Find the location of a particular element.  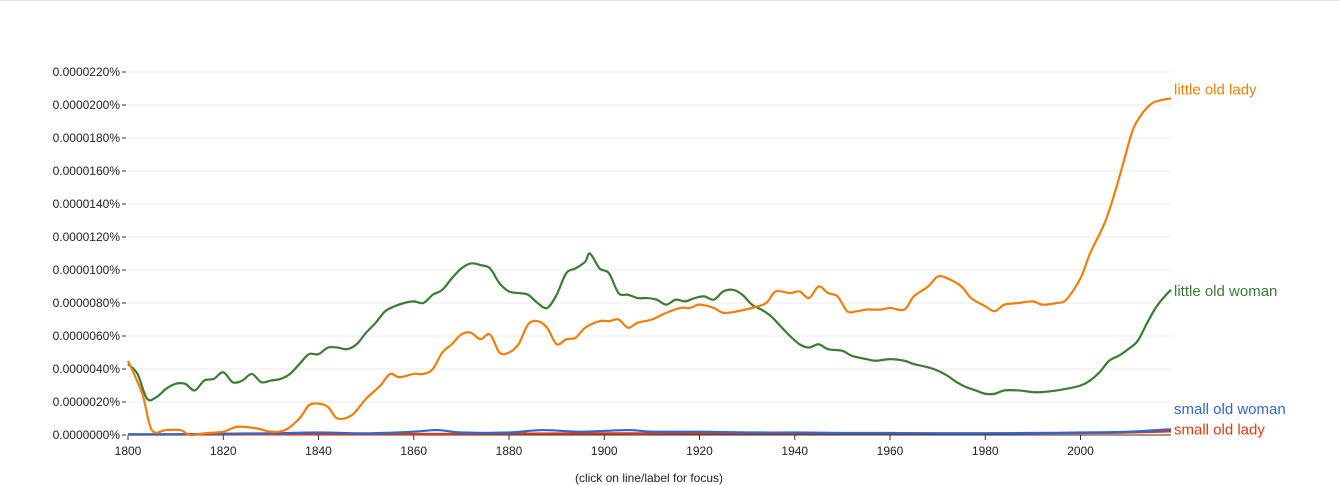

y-tick-label: 0.0000040% is located at coordinates (87, 369).